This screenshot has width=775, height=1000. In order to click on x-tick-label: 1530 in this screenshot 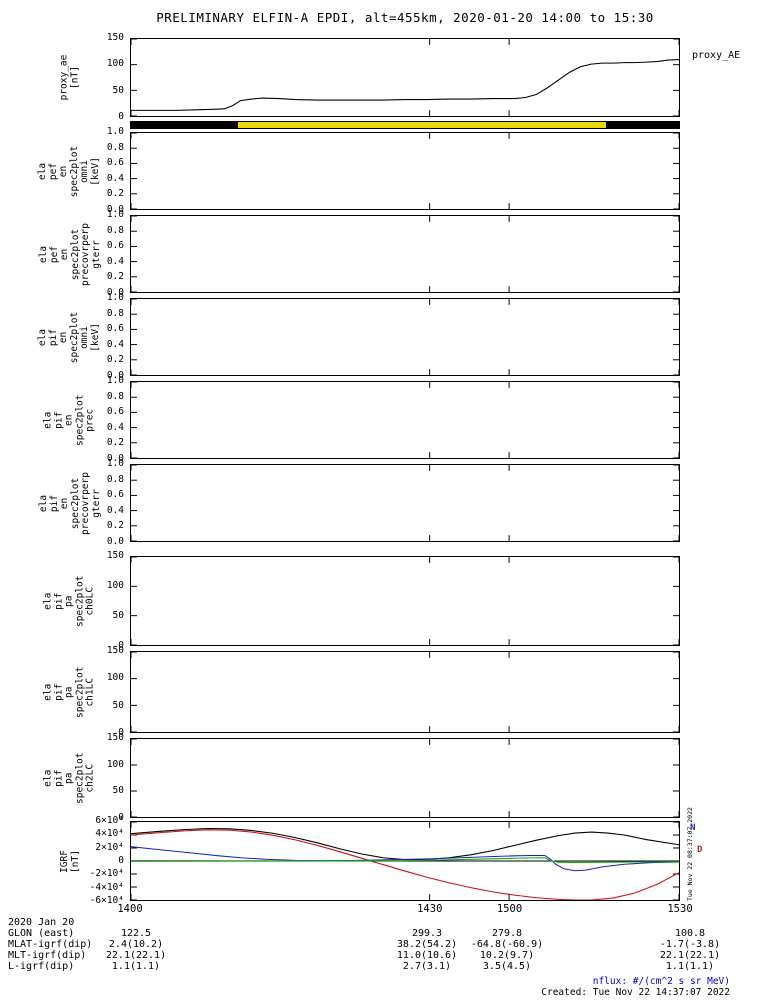, I will do `click(680, 909)`.